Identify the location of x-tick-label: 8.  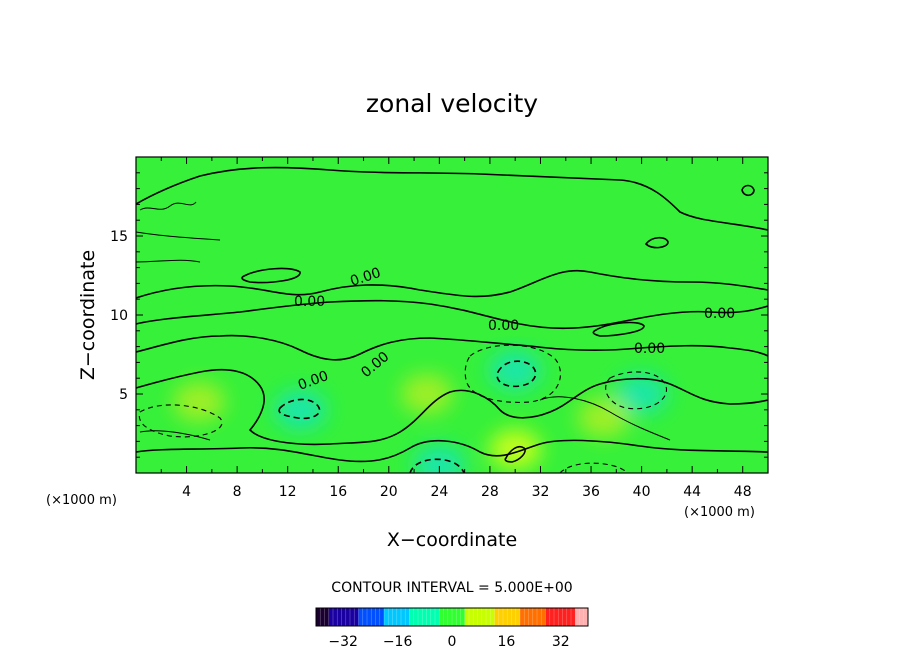
(237, 492).